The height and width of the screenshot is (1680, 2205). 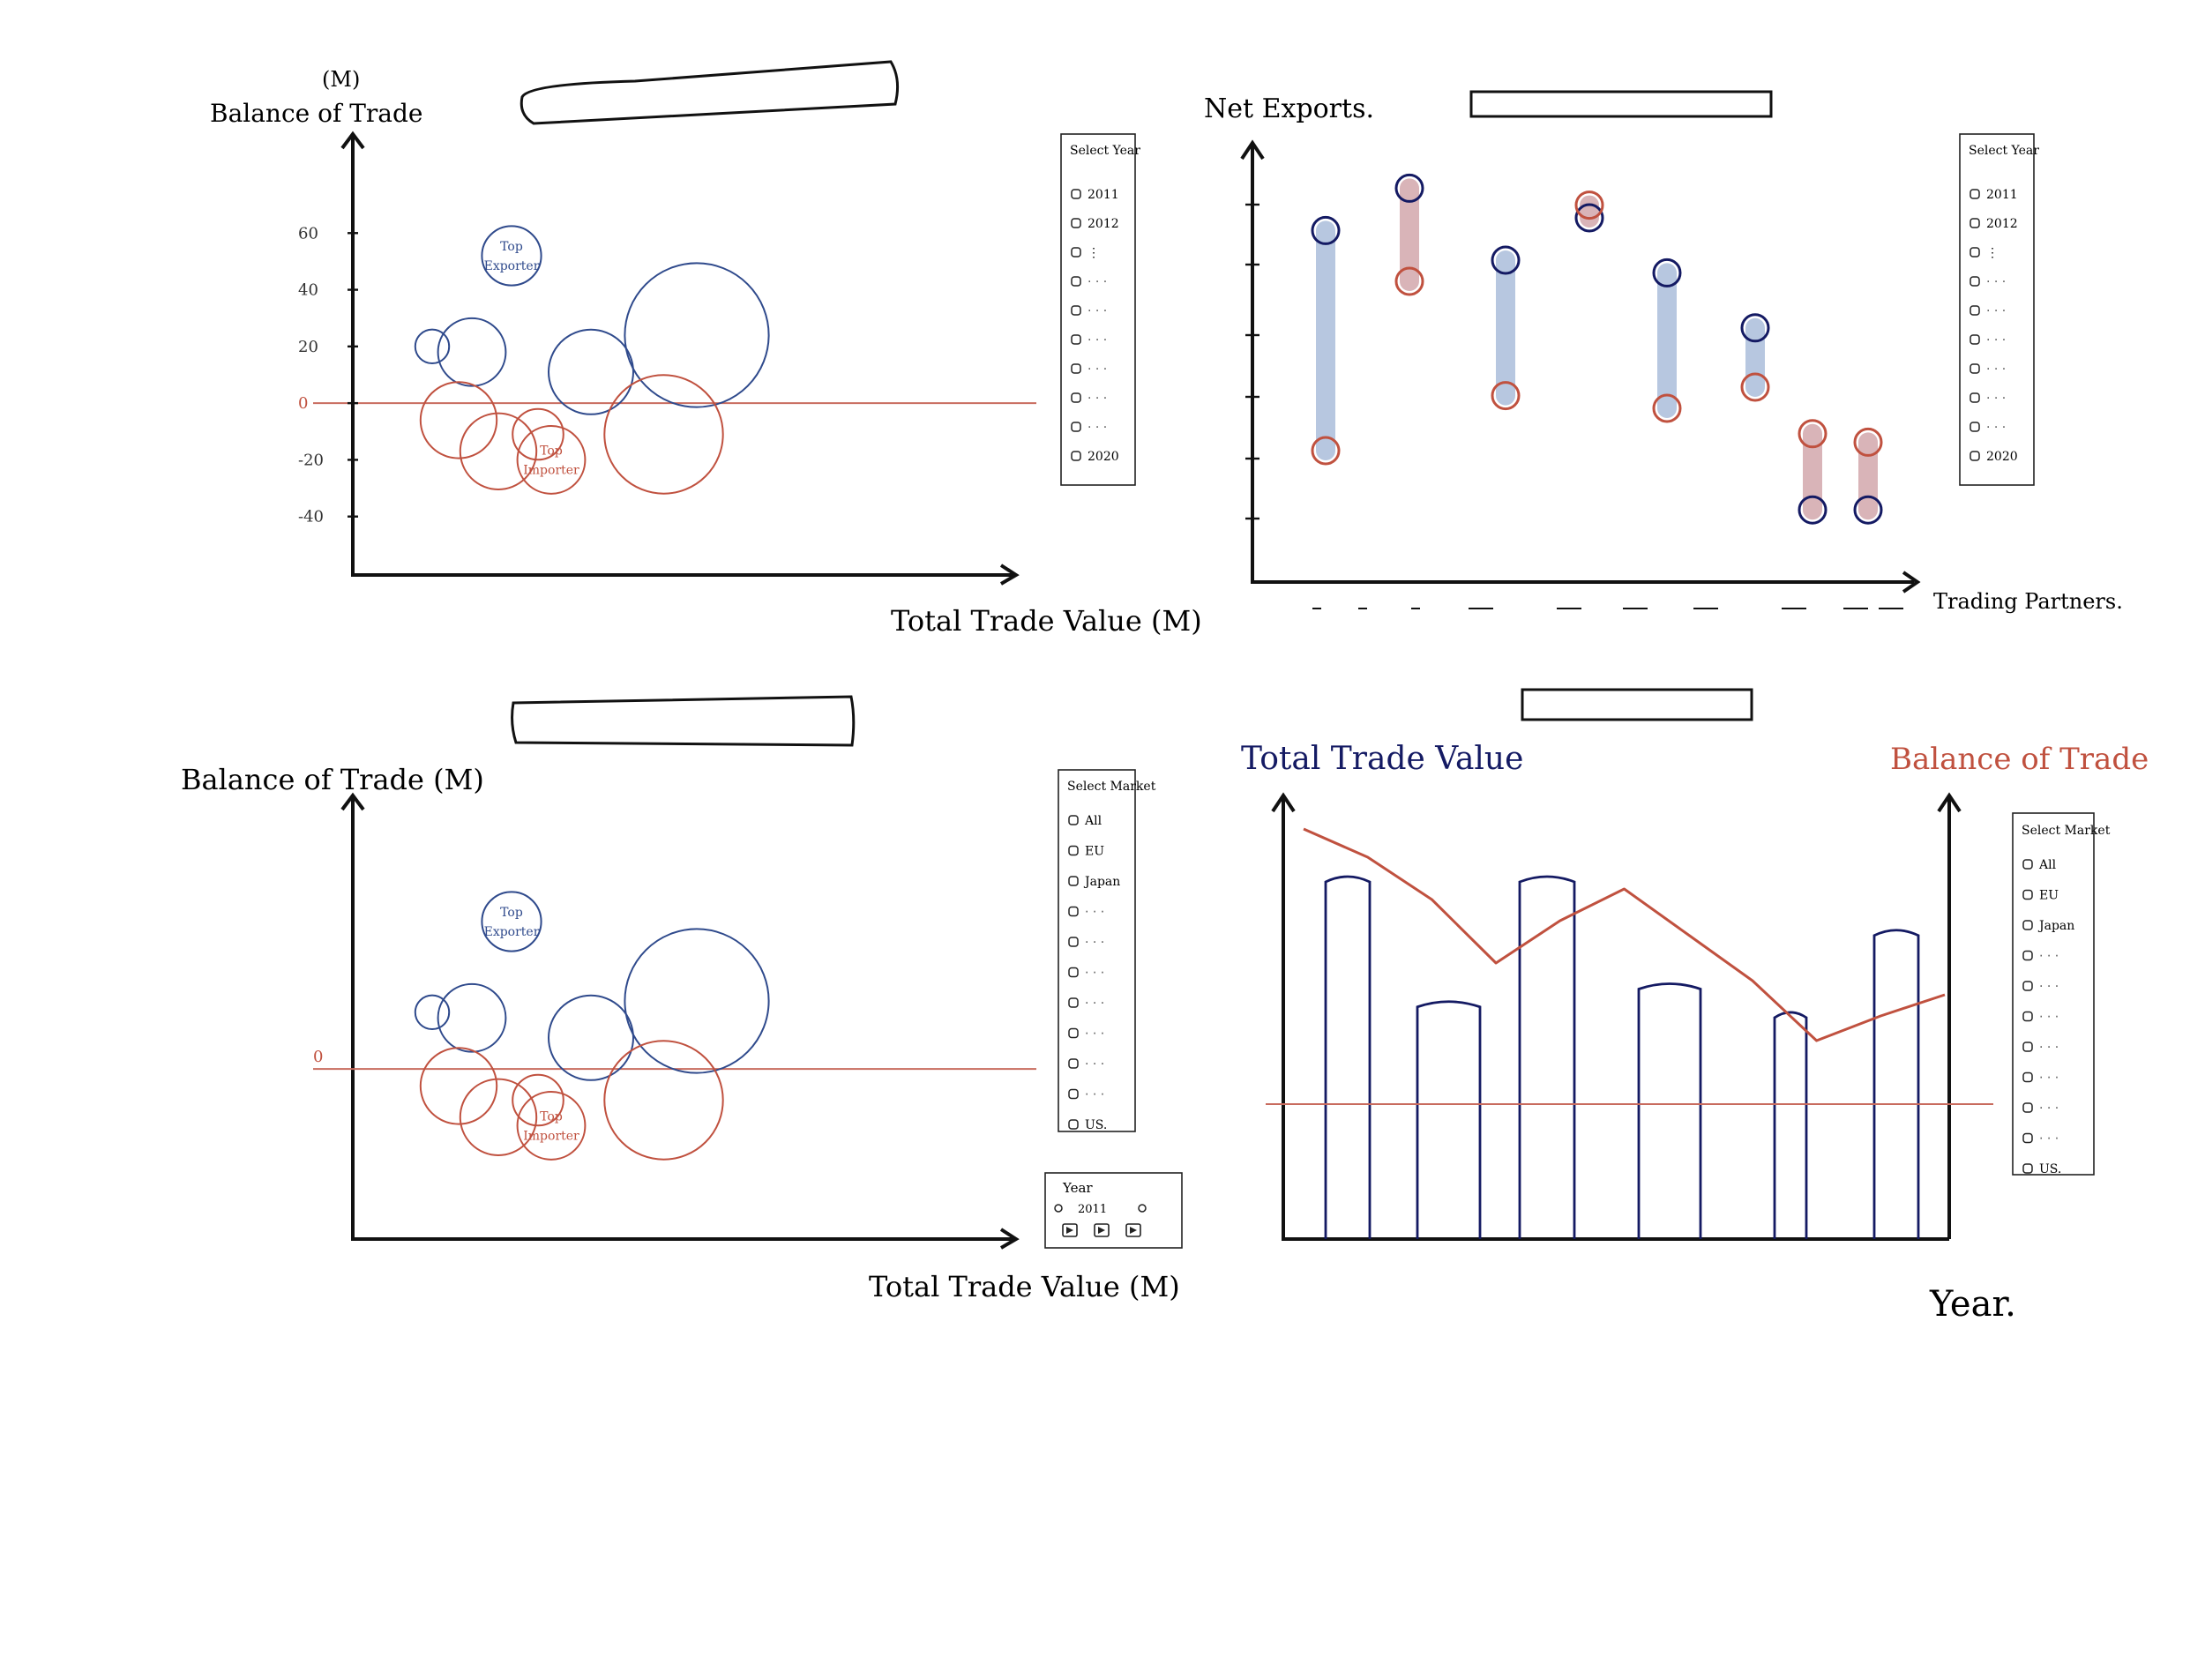 What do you see at coordinates (1283, 802) in the screenshot?
I see `left-y-axis-arrow` at bounding box center [1283, 802].